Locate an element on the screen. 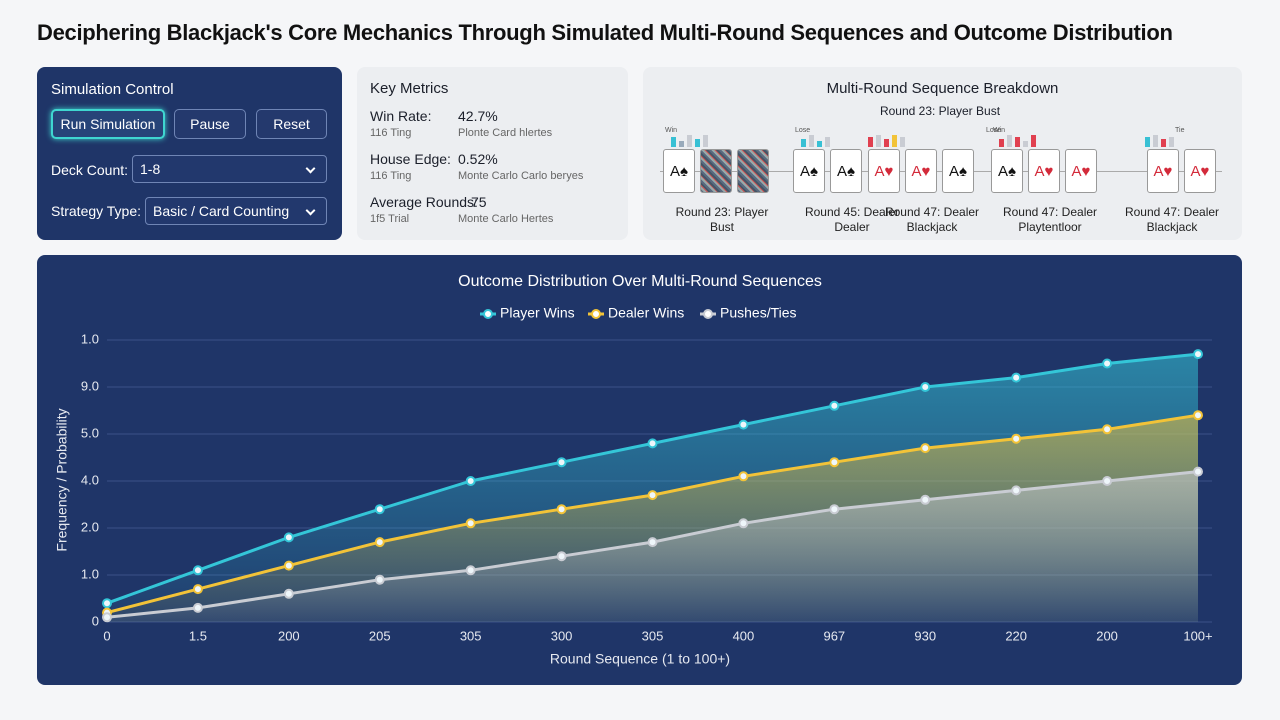 Image resolution: width=1280 pixels, height=720 pixels. x-axis-label: Round Sequence (1 to 100+) is located at coordinates (640, 659).